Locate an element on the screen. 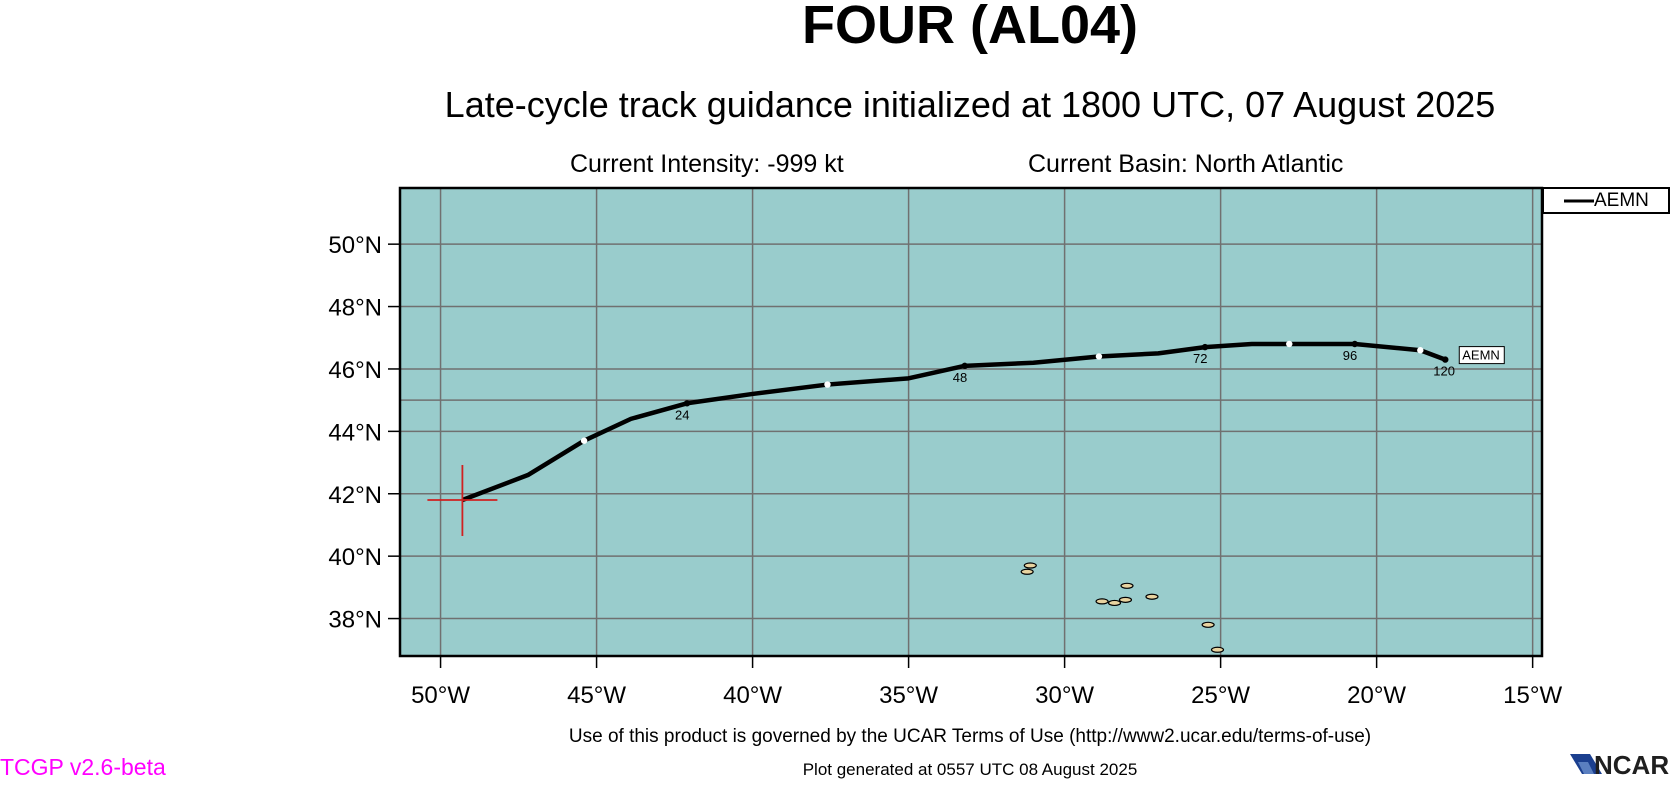  lon-tick-label: 30°W is located at coordinates (1064, 695).